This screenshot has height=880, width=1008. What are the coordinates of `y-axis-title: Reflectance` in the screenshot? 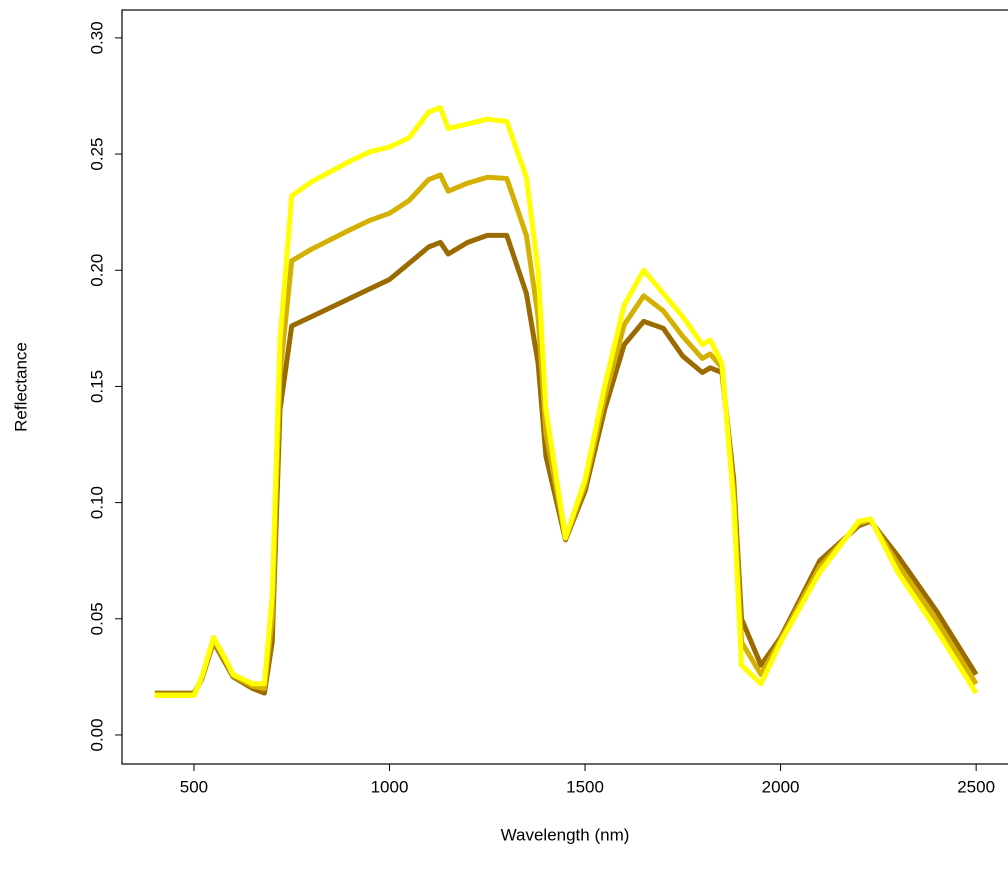 It's located at (20, 387).